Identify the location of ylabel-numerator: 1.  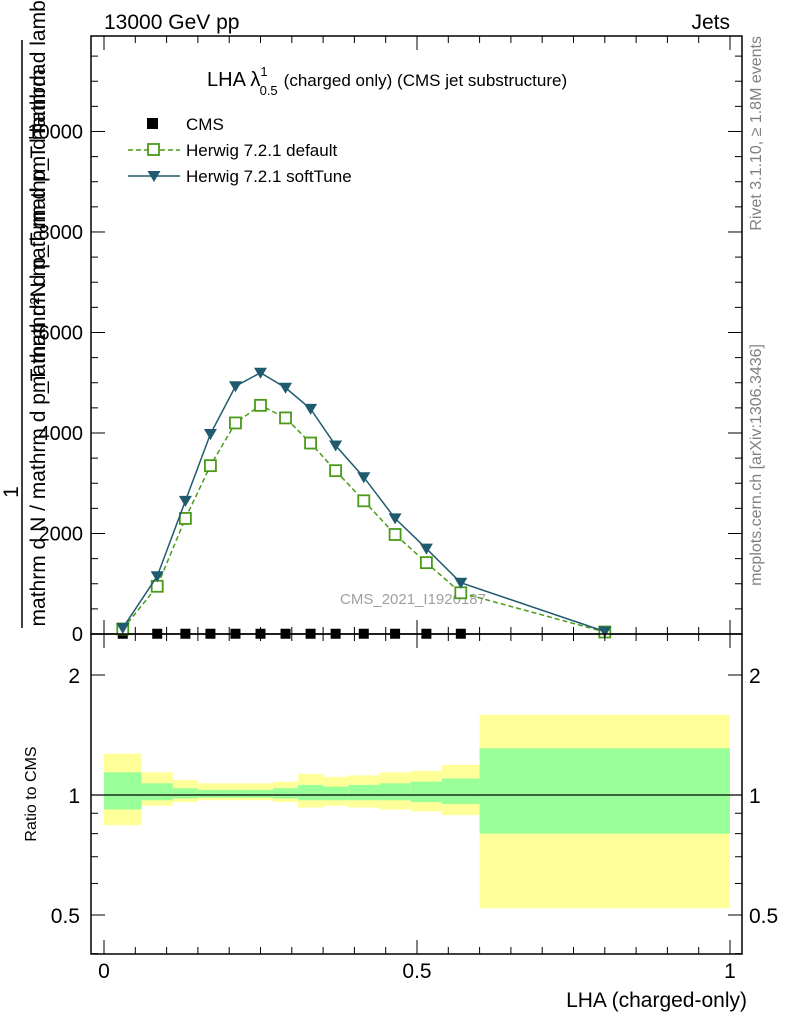
(11, 492).